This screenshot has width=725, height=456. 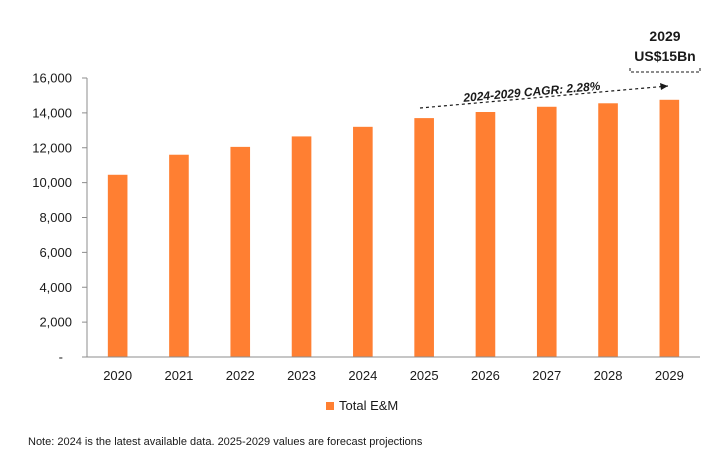 What do you see at coordinates (55, 287) in the screenshot?
I see `y-tick-label: 4,000` at bounding box center [55, 287].